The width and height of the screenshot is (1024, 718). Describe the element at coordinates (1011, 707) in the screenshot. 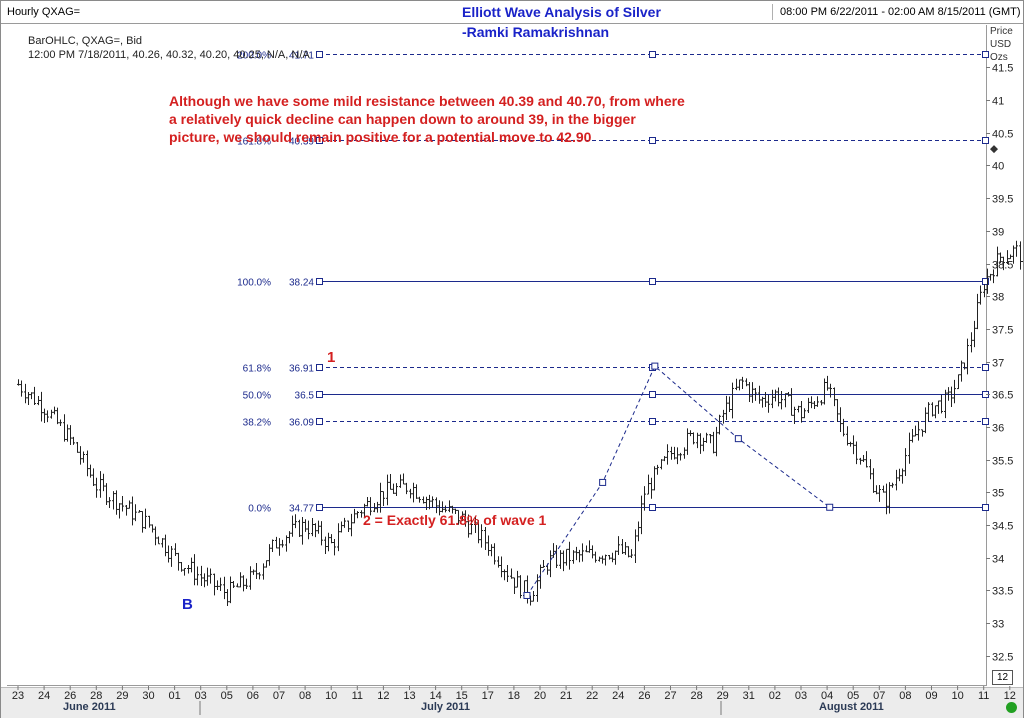

I see `status-indicator-icon` at that location.